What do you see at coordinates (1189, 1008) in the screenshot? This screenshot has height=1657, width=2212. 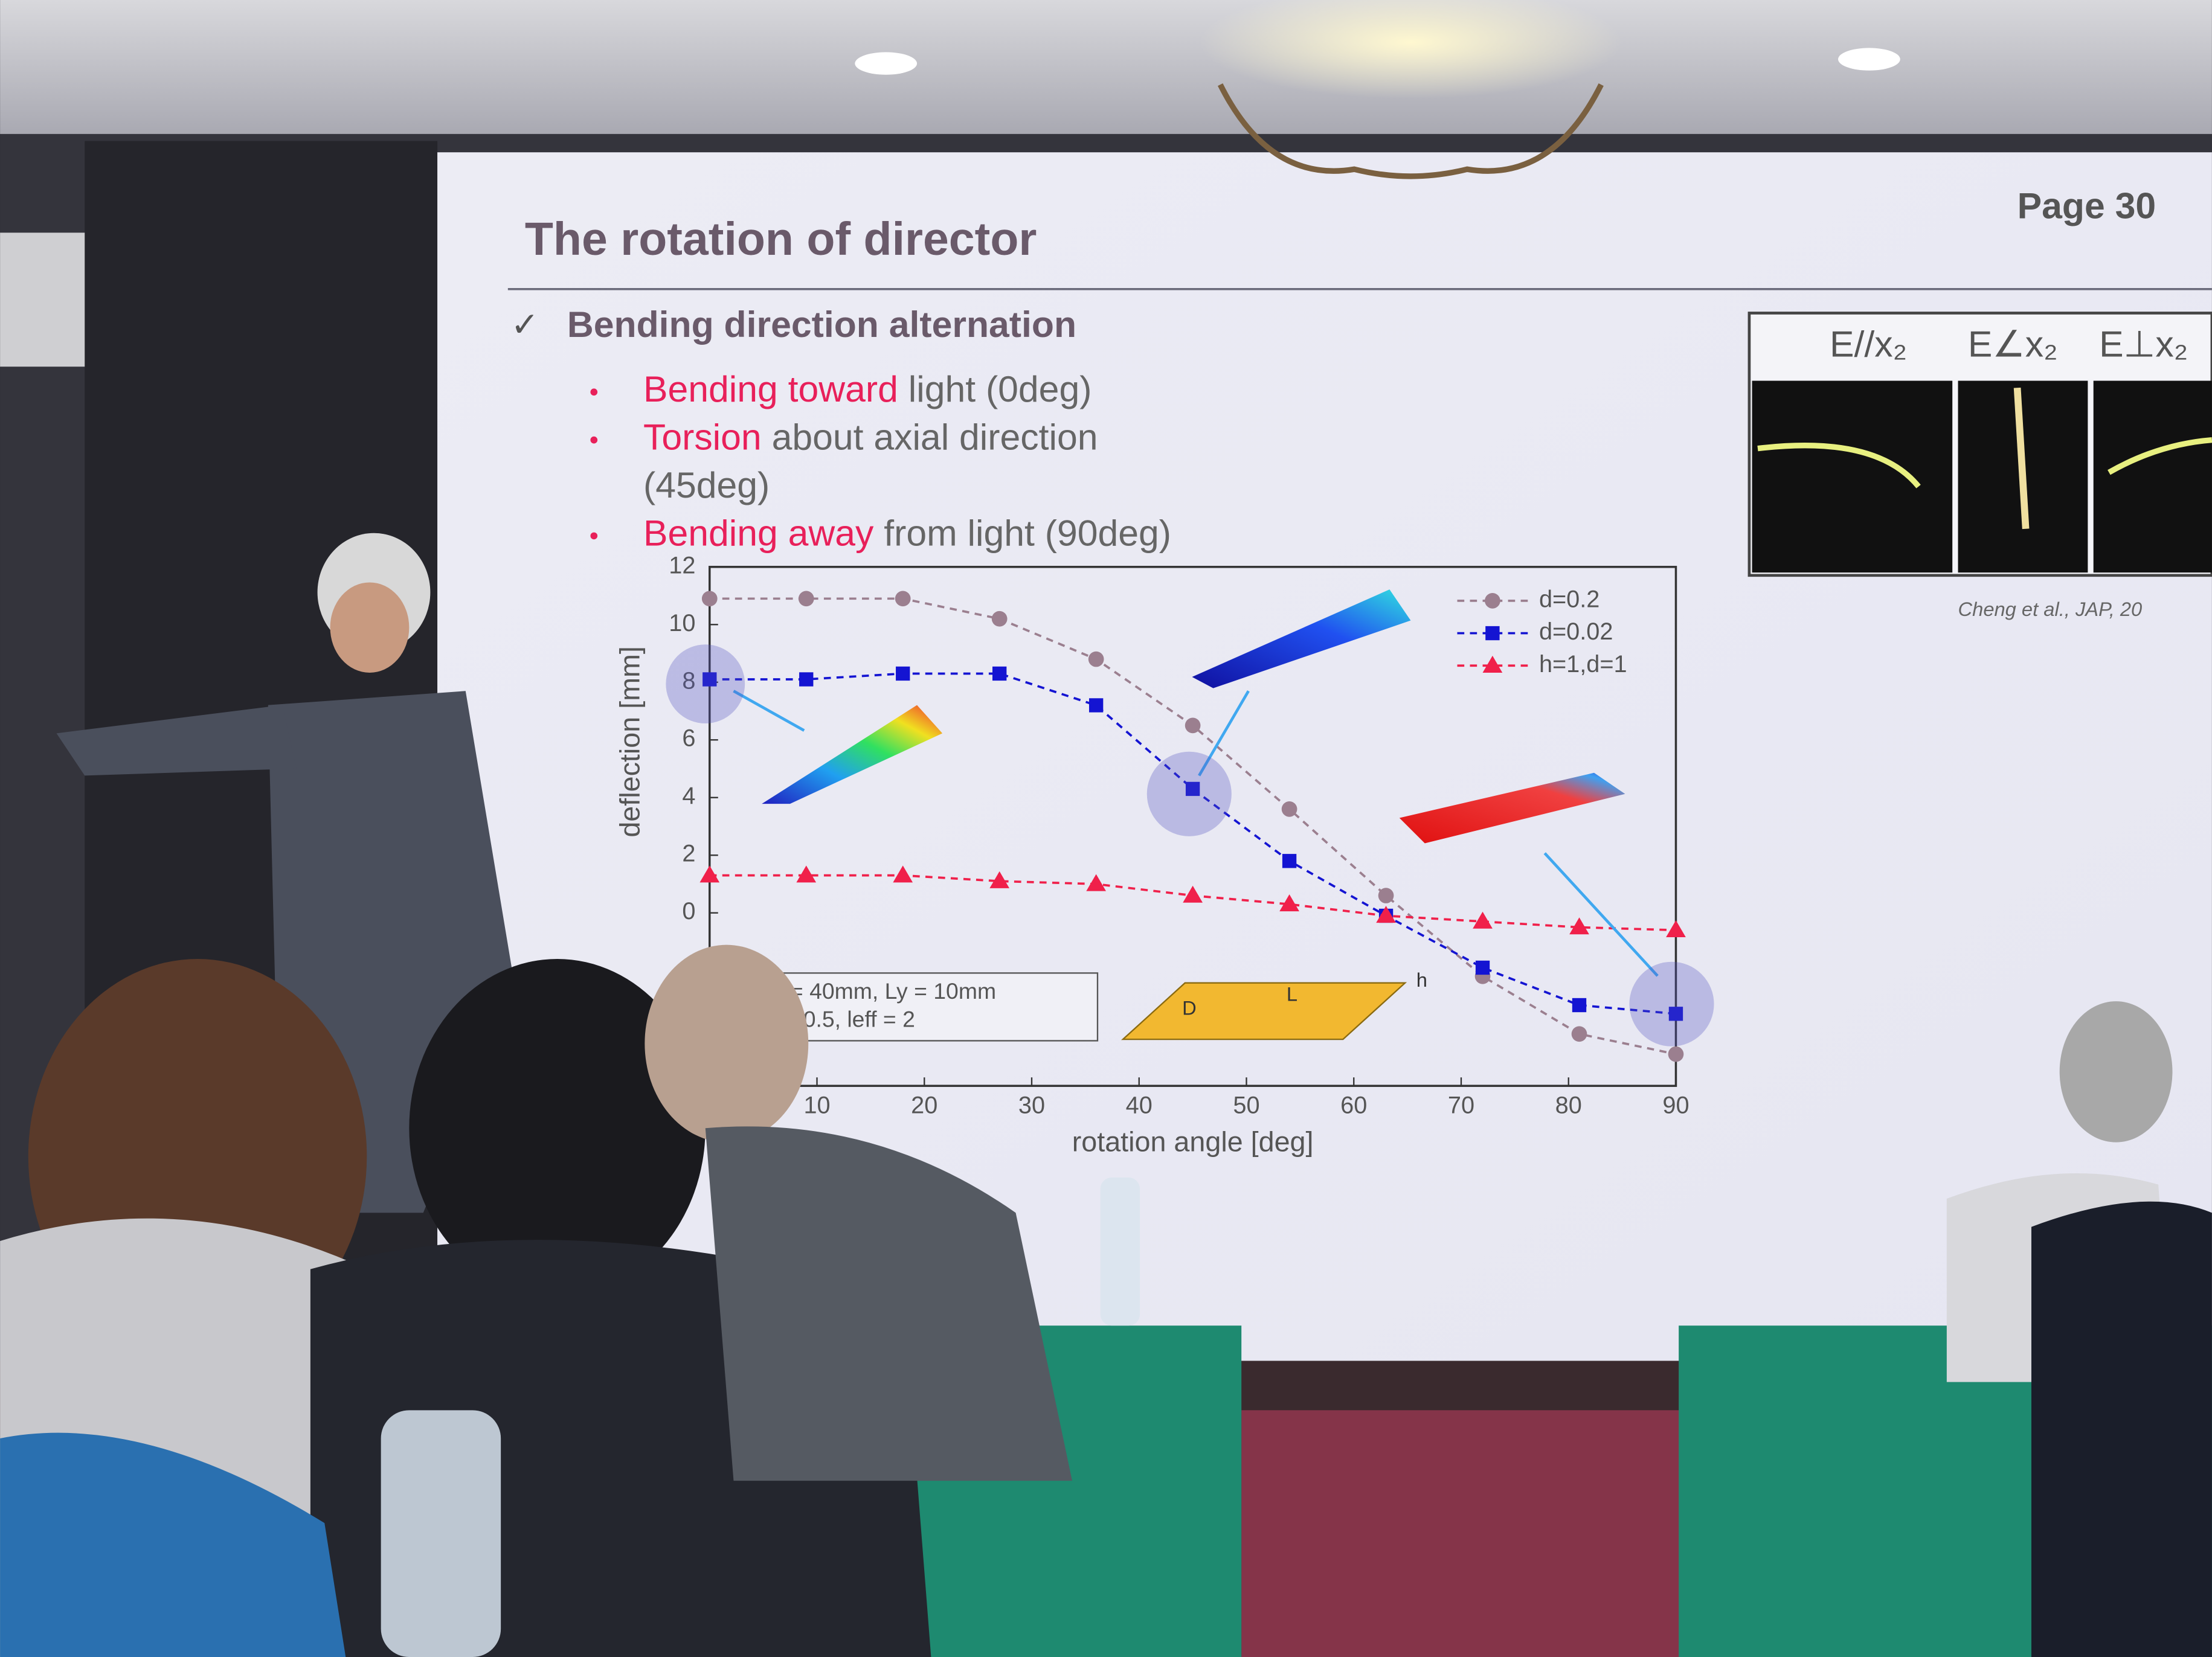 I see `diagram-label: D` at bounding box center [1189, 1008].